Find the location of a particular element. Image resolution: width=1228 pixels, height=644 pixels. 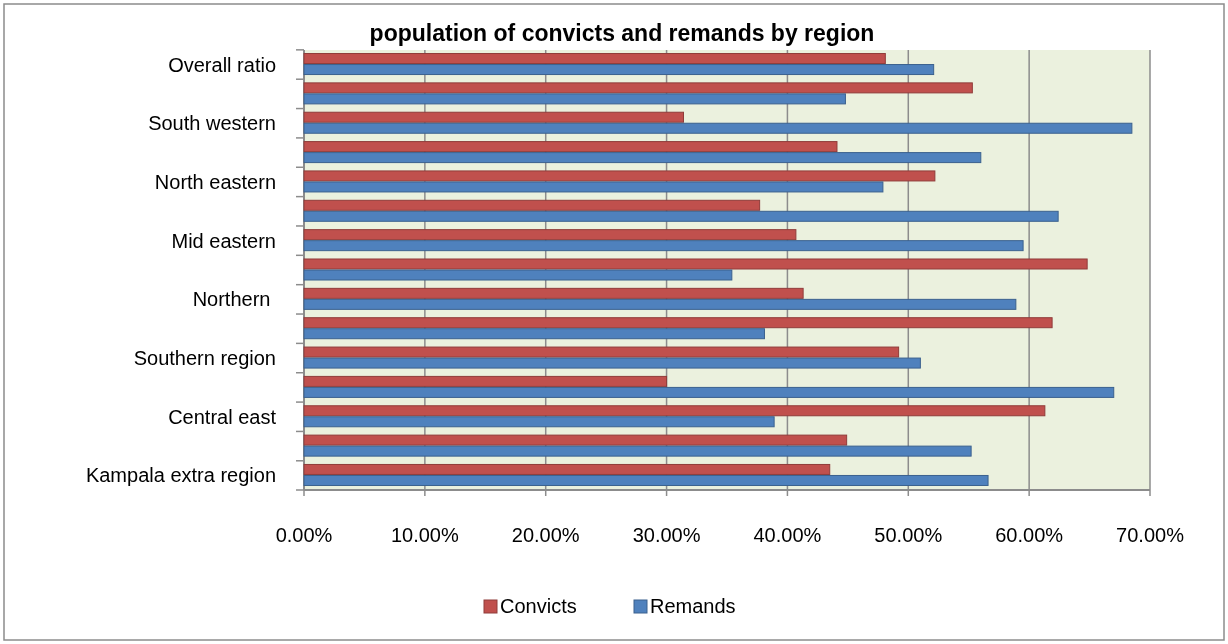

x-tick-label: 60.00% is located at coordinates (1029, 535).